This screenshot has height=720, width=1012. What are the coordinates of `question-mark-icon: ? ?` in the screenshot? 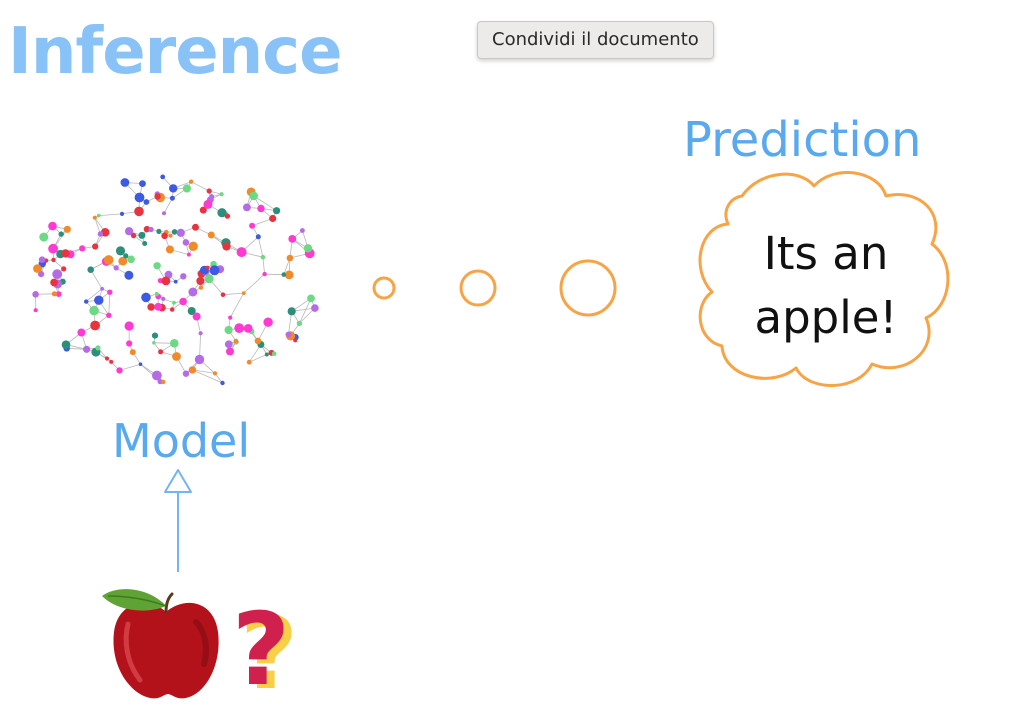 It's located at (265, 651).